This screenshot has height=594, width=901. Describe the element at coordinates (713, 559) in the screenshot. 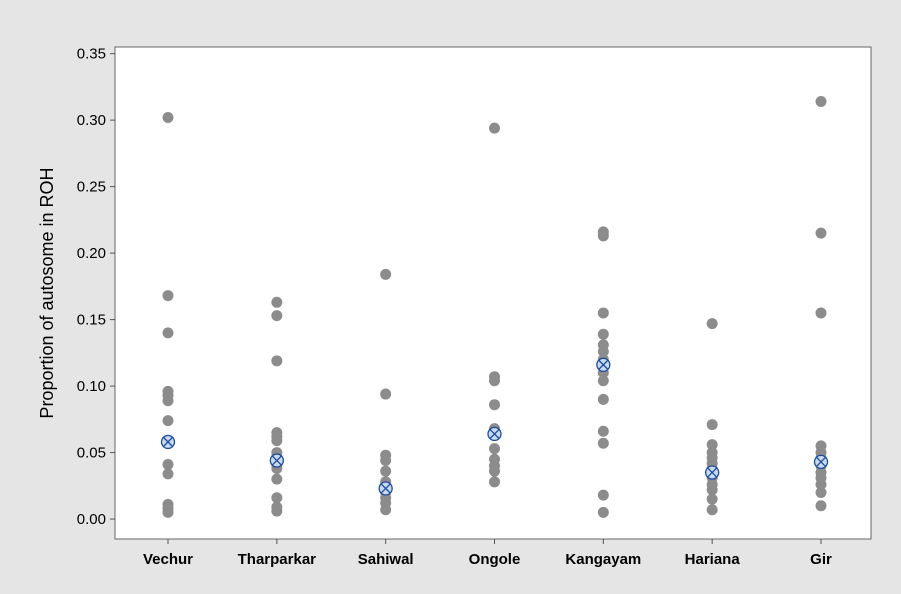

I see `x-tick-label: Hariana` at that location.